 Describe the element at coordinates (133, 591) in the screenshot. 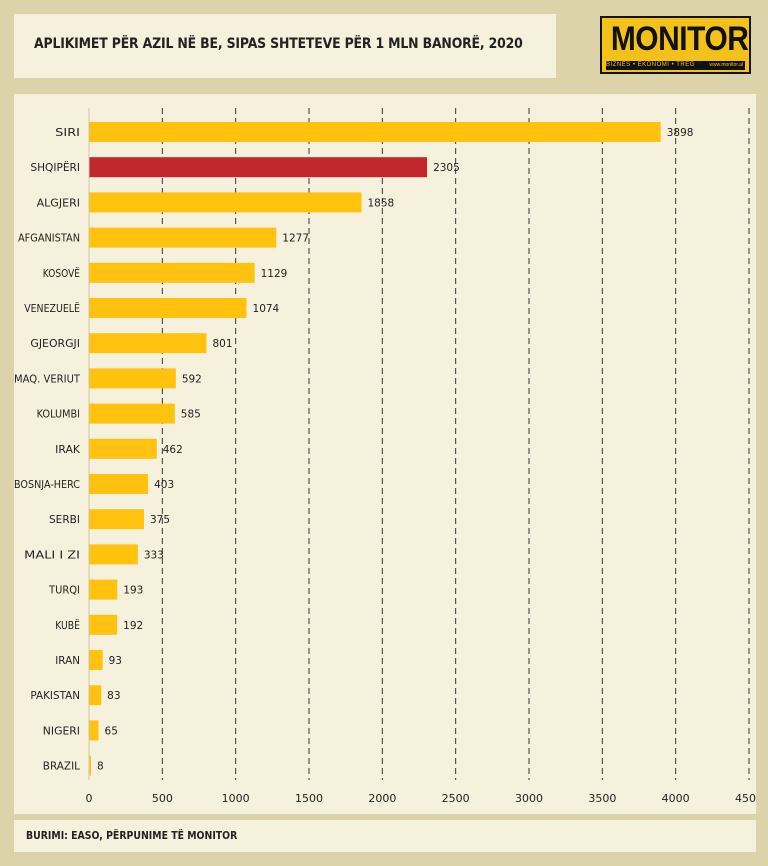

I see `data-label: 193` at that location.